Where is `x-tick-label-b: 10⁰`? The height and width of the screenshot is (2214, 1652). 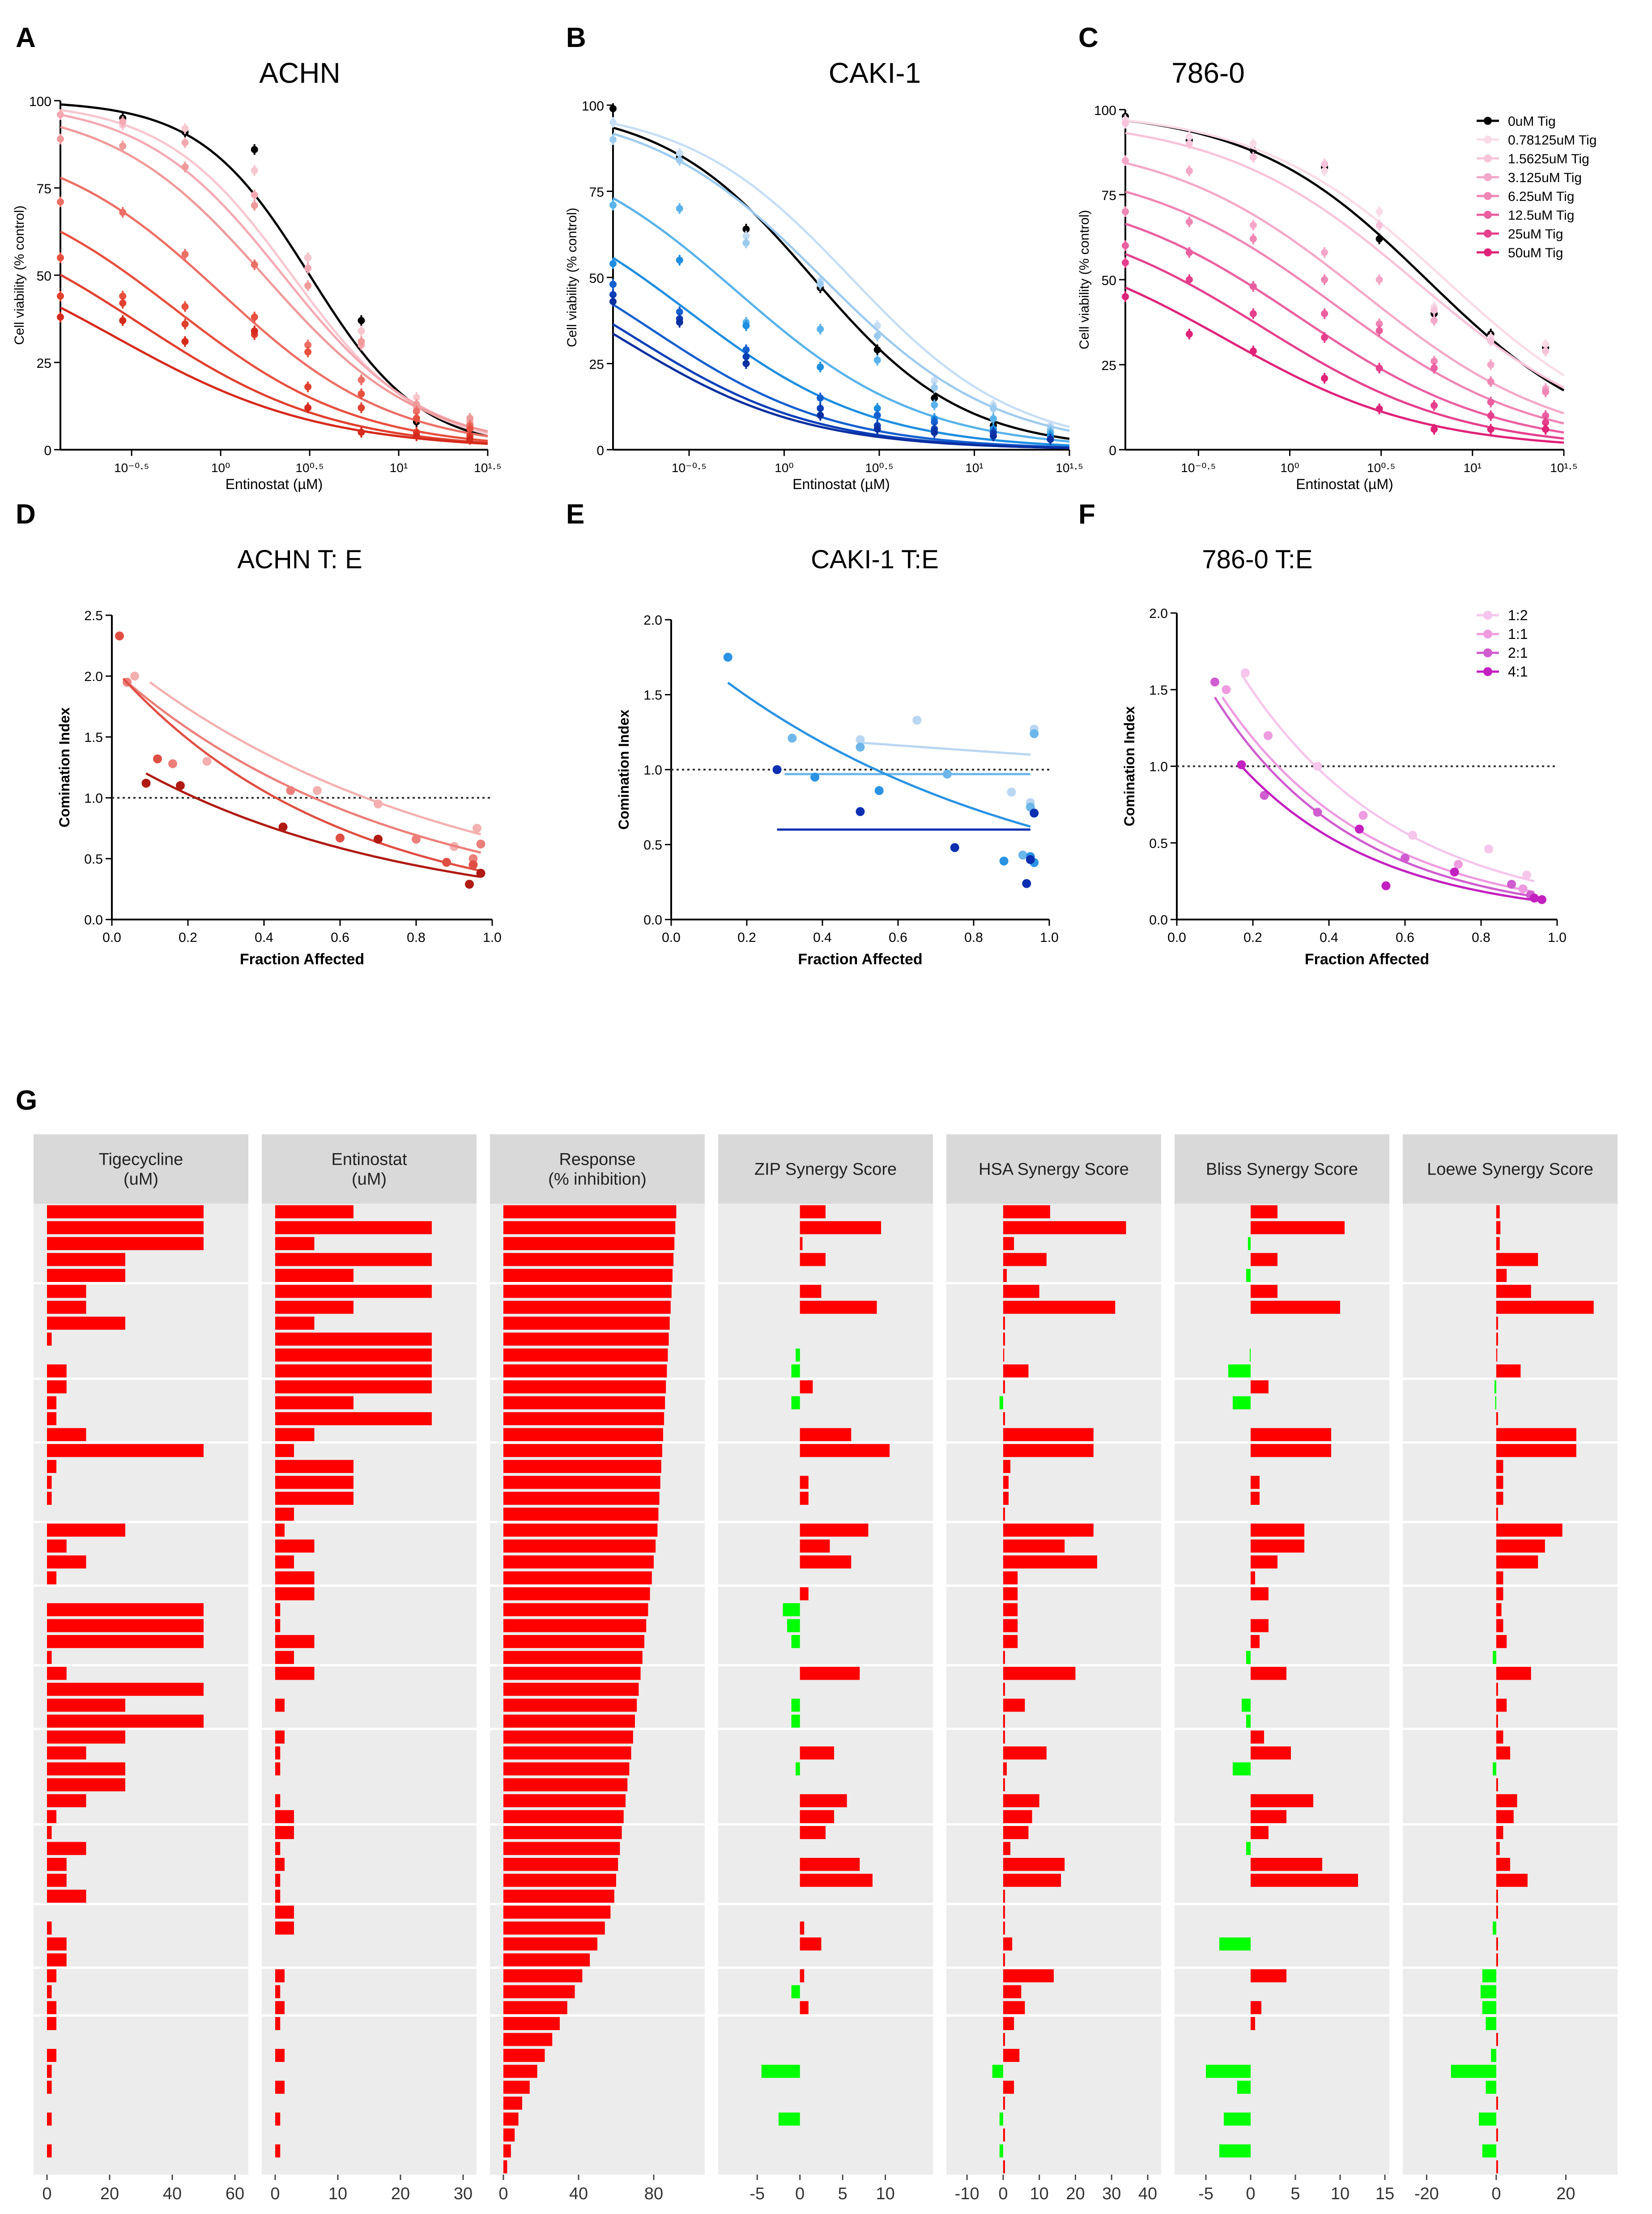 x-tick-label-b: 10⁰ is located at coordinates (784, 468).